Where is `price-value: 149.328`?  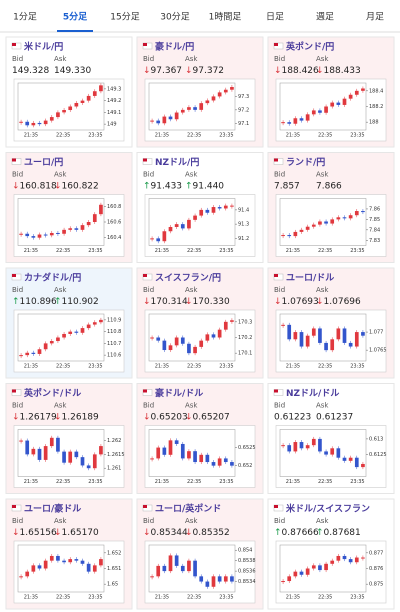 price-value: 149.328 is located at coordinates (30, 71).